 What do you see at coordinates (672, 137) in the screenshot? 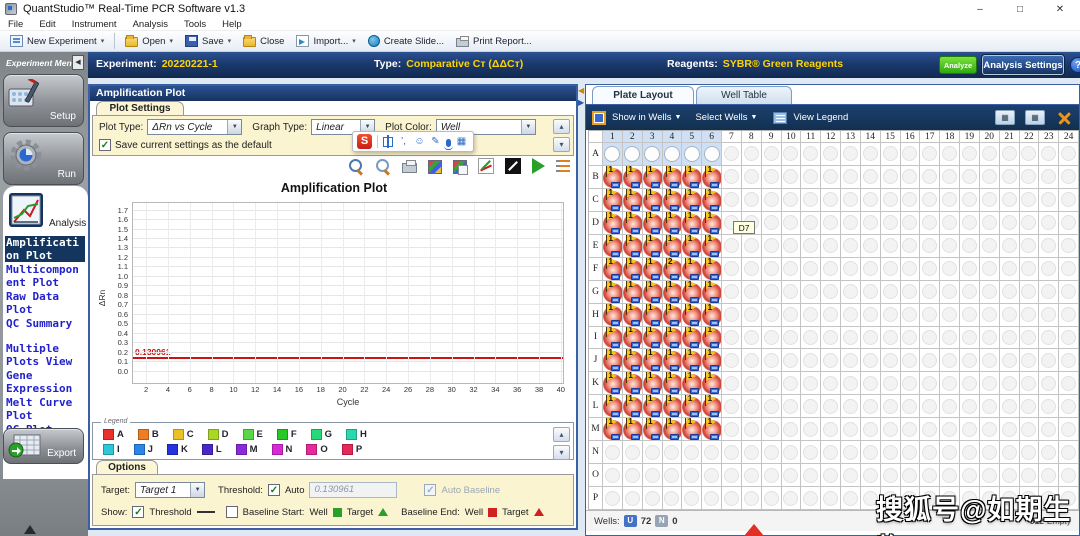
I see `plate-column-header-4: 4` at bounding box center [672, 137].